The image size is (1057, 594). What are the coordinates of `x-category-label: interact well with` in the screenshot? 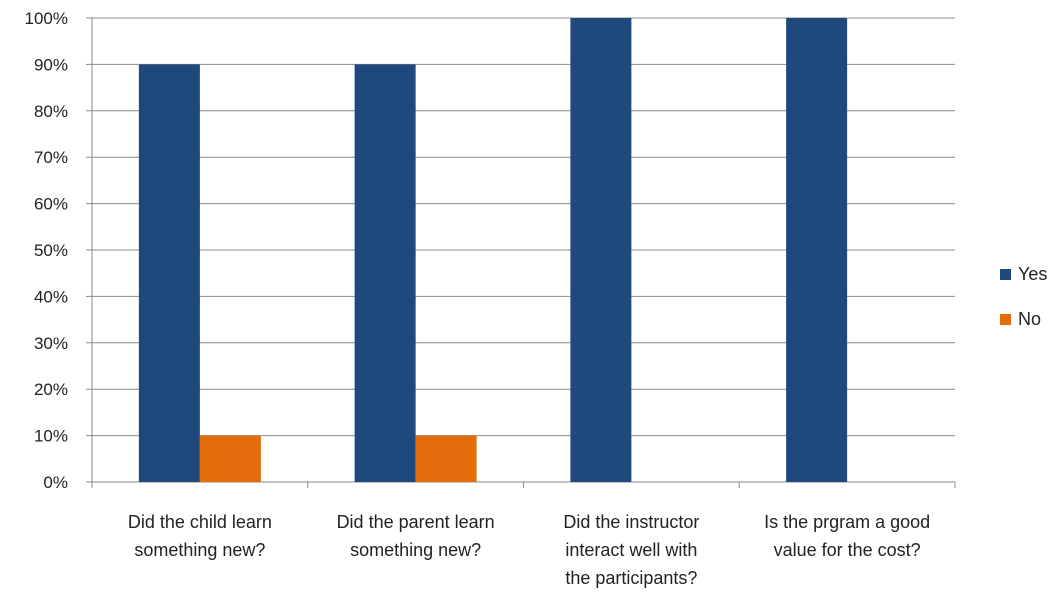 It's located at (631, 550).